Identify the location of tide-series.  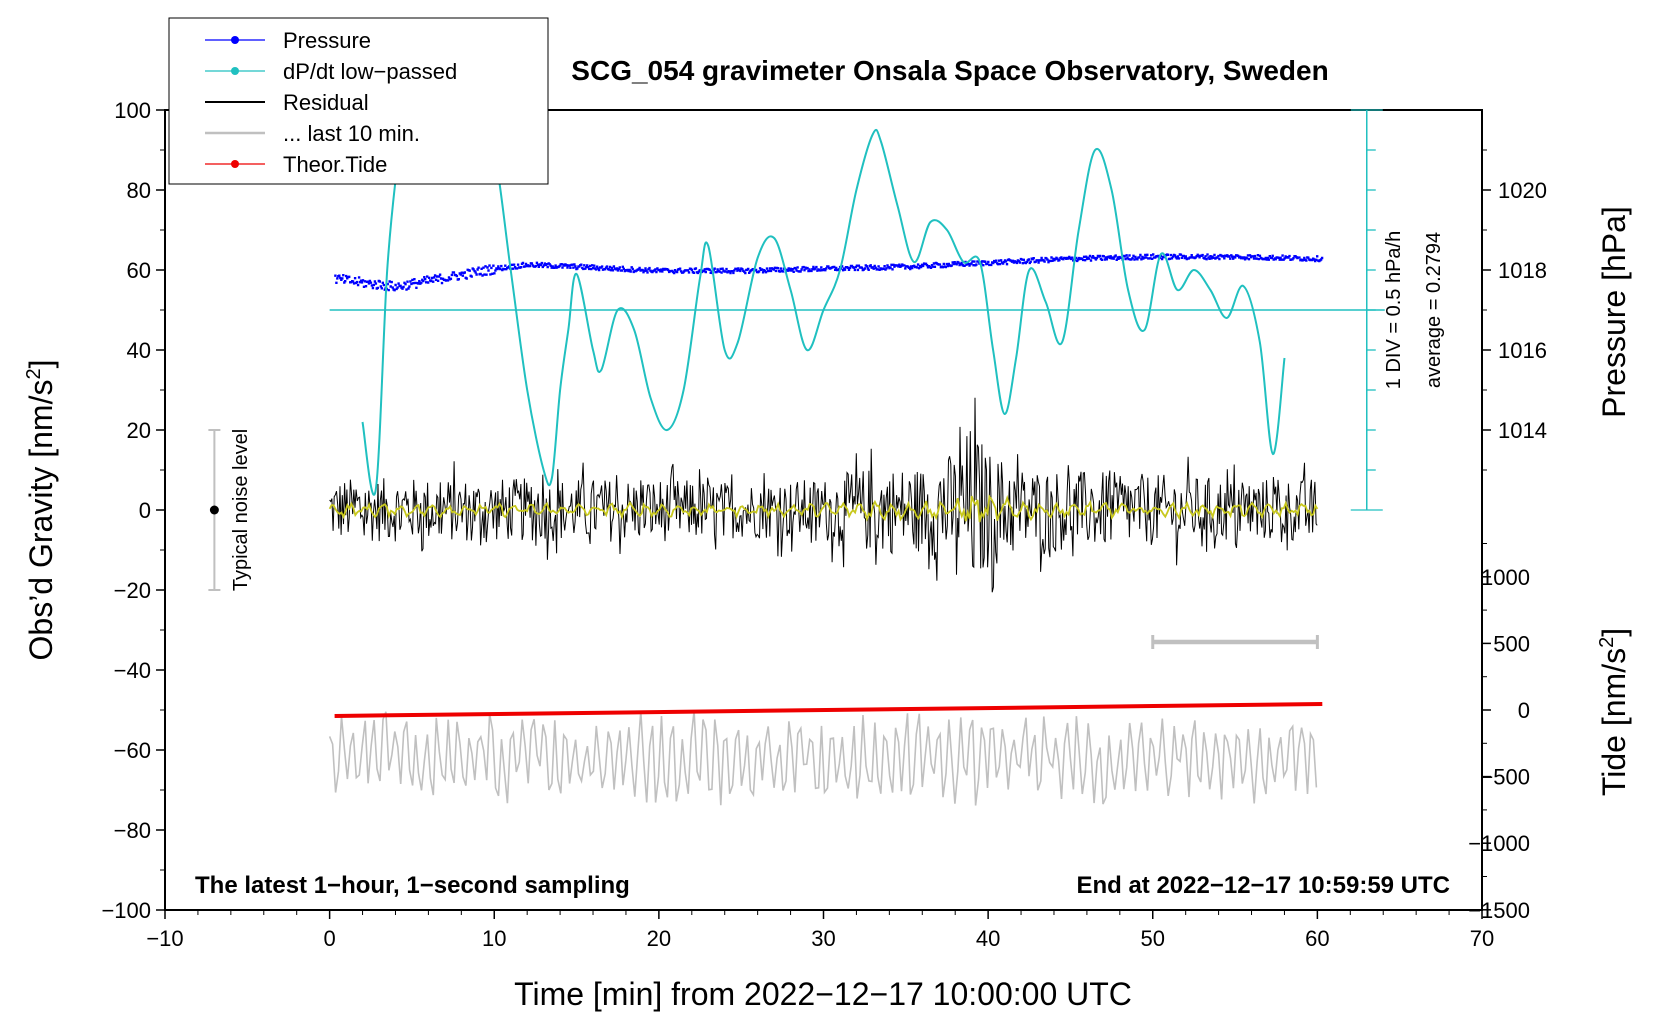
(828, 710).